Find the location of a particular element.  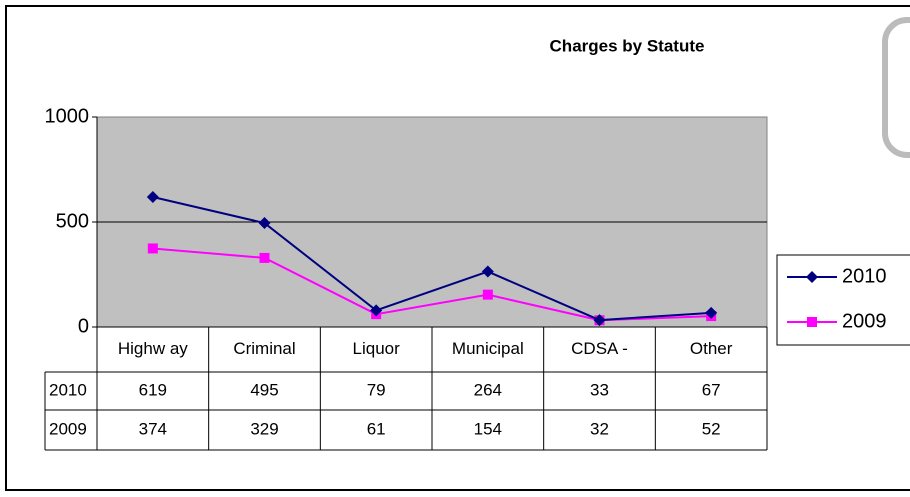

x-tick-label: Criminal is located at coordinates (264, 348).